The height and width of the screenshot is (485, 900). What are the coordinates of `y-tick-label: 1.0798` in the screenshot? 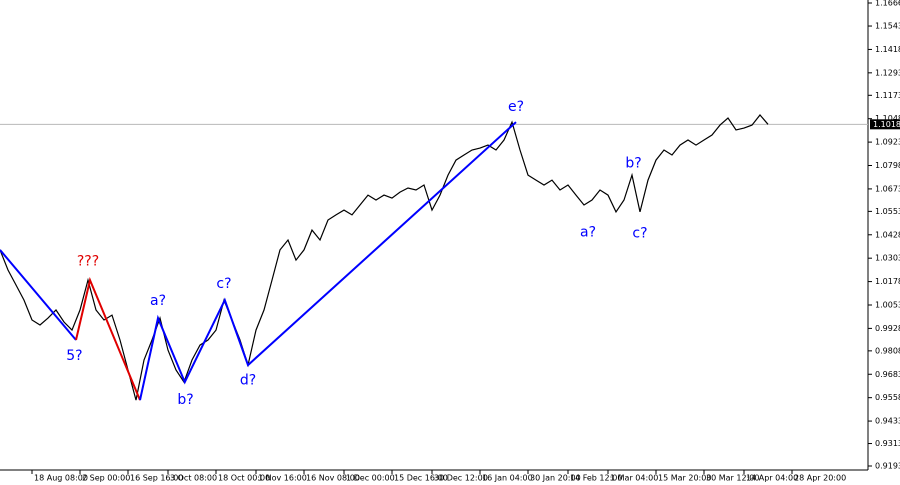 It's located at (887, 165).